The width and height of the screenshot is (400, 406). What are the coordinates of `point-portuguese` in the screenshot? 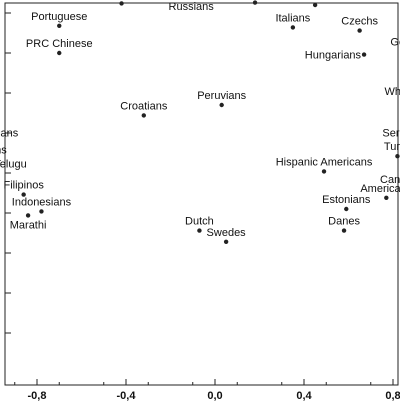 It's located at (59, 25).